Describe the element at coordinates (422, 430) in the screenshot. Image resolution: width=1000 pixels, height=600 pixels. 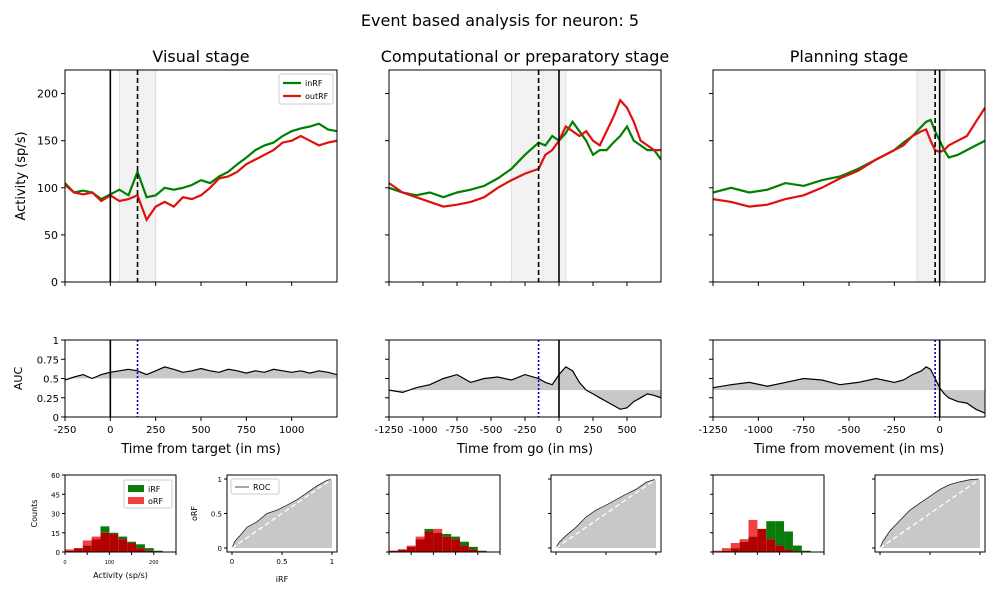
I see `comp-auc-xtick-label: -1000` at that location.